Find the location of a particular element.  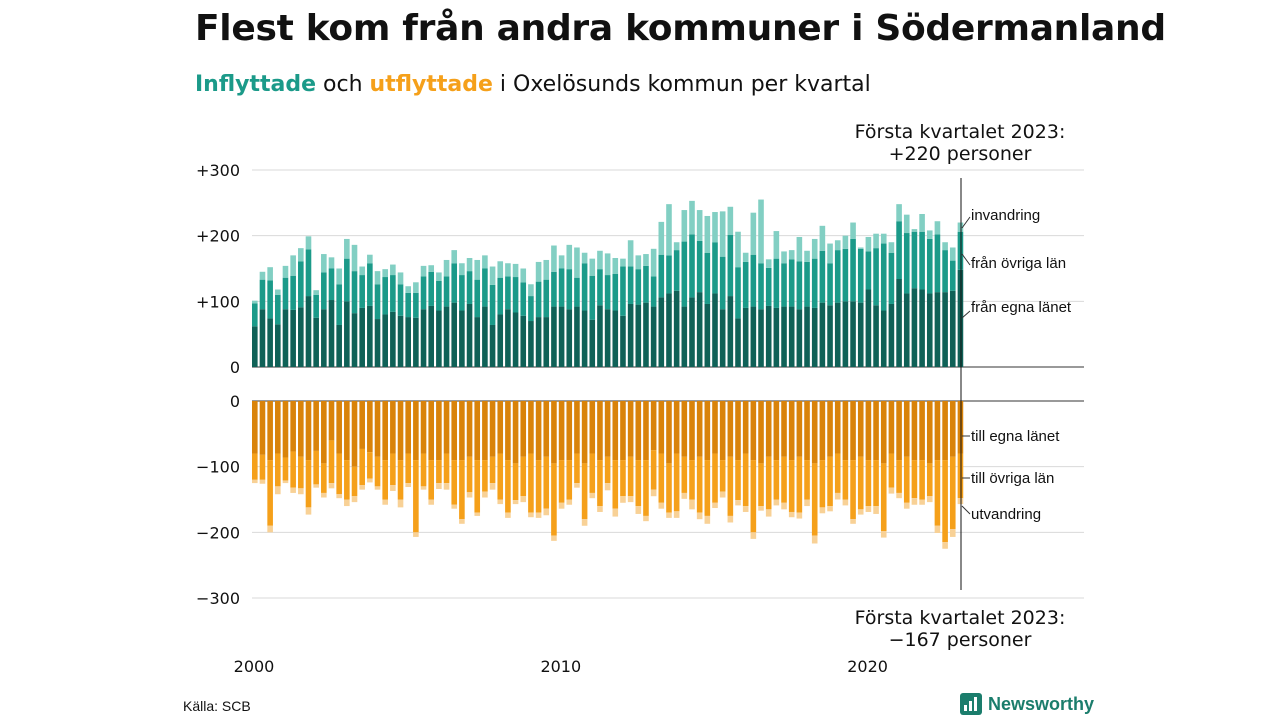

source-note: Källa: SCB is located at coordinates (217, 706).